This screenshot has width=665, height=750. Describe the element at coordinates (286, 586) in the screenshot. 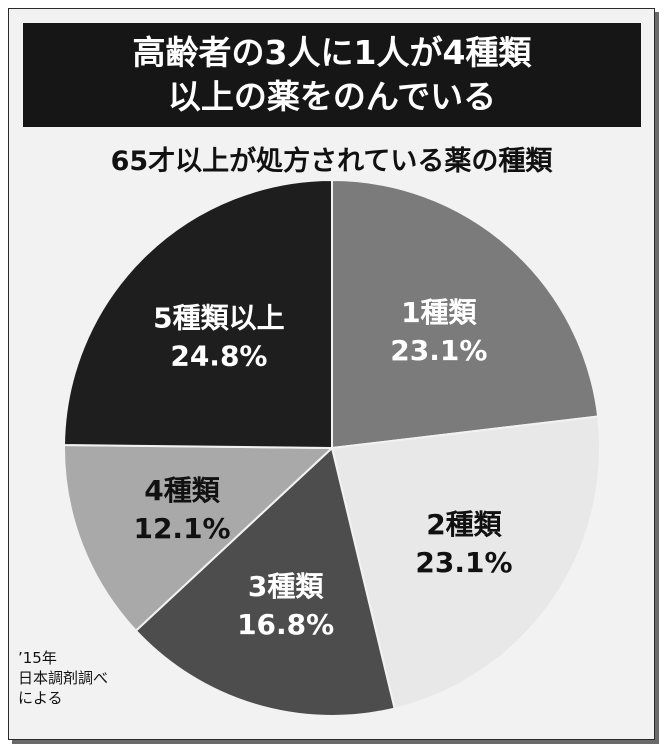

I see `slice-label-3: 3種類` at that location.